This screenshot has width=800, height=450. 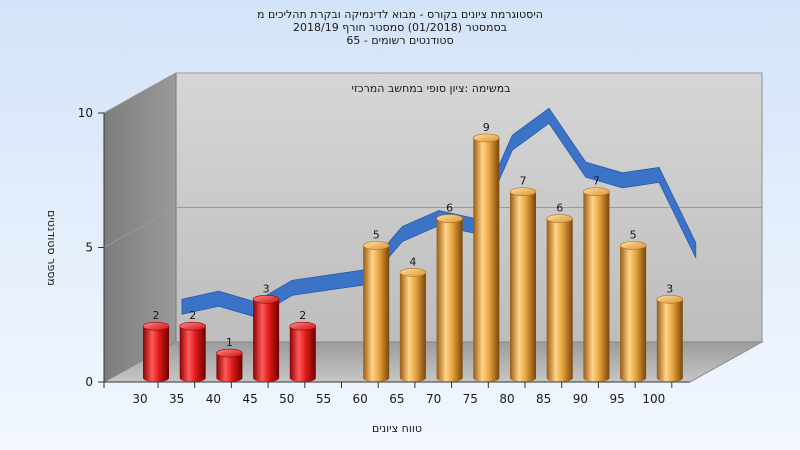 What do you see at coordinates (213, 399) in the screenshot?
I see `x-tick-label-2: 40` at bounding box center [213, 399].